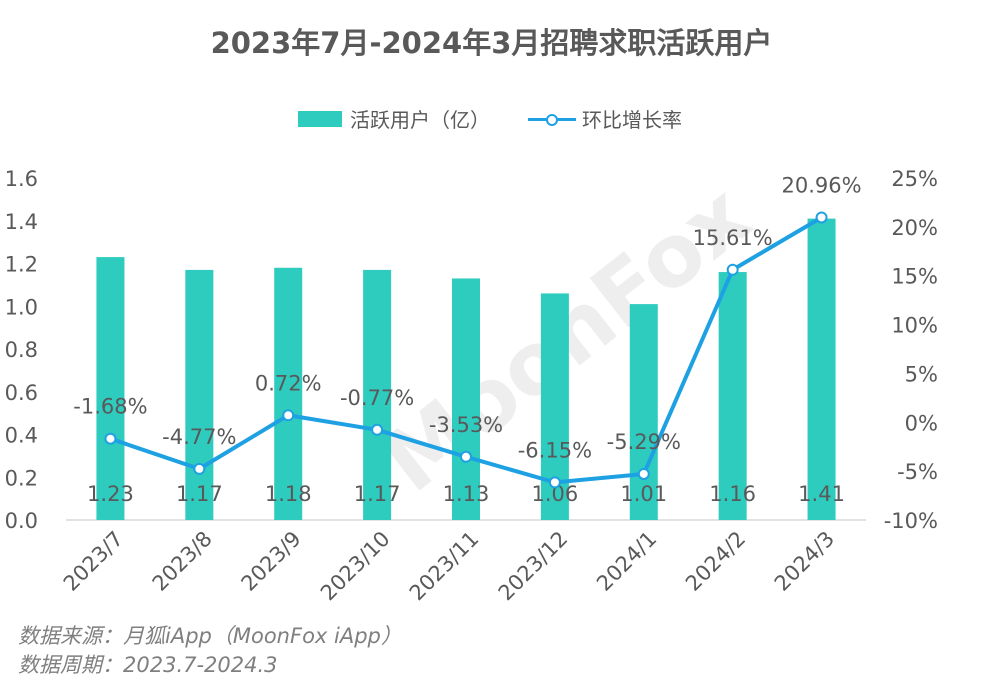 The width and height of the screenshot is (983, 691). Describe the element at coordinates (288, 494) in the screenshot. I see `bar-value-label: 1.18` at that location.